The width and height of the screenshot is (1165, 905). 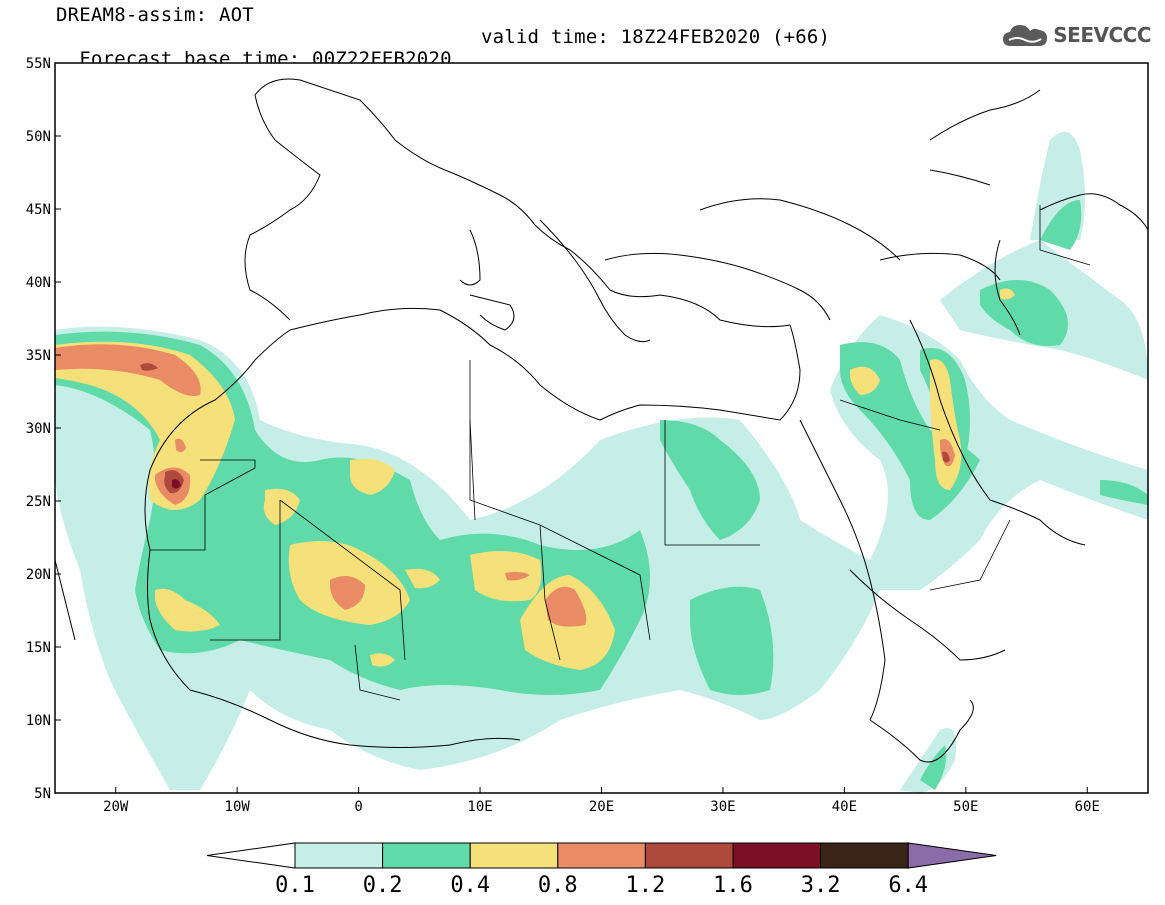 I want to click on lat-label-25n: 25N, so click(x=38, y=502).